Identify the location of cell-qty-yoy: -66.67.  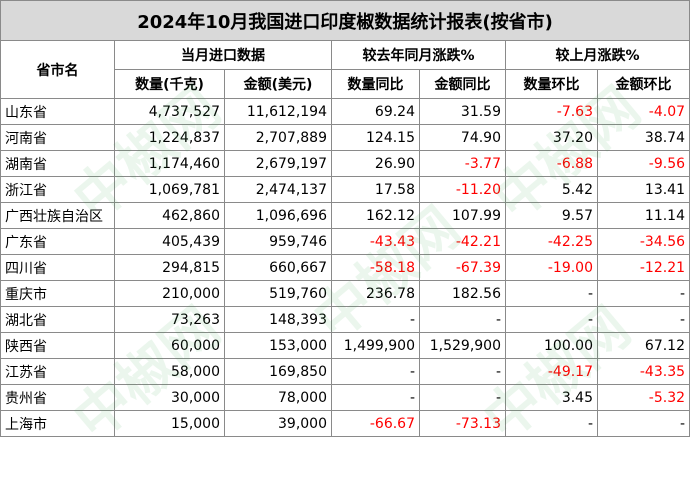
(375, 423).